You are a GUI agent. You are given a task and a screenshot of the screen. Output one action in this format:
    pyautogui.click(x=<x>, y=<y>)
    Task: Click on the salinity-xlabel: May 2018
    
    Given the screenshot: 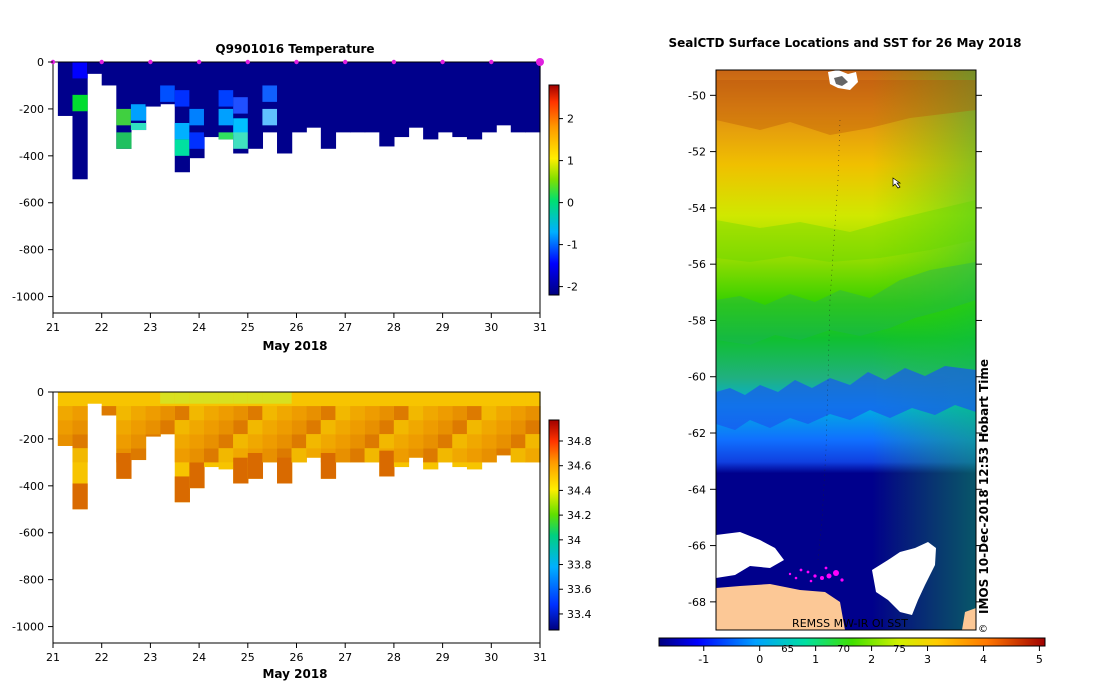 What is the action you would take?
    pyautogui.click(x=294, y=674)
    